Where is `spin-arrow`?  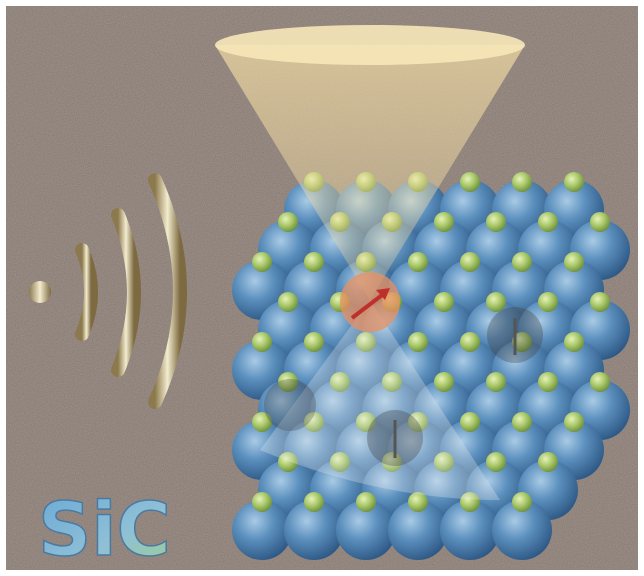
spin-arrow is located at coordinates (369, 305).